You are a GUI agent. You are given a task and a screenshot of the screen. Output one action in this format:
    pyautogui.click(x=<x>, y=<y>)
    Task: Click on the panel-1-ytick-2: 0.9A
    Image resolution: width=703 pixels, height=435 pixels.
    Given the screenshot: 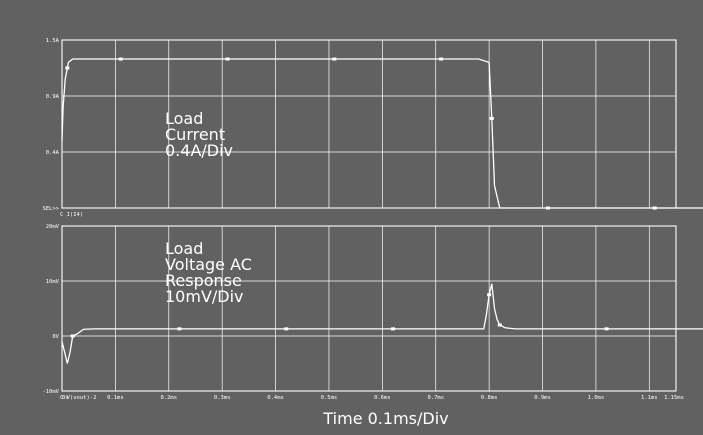 What is the action you would take?
    pyautogui.click(x=53, y=97)
    